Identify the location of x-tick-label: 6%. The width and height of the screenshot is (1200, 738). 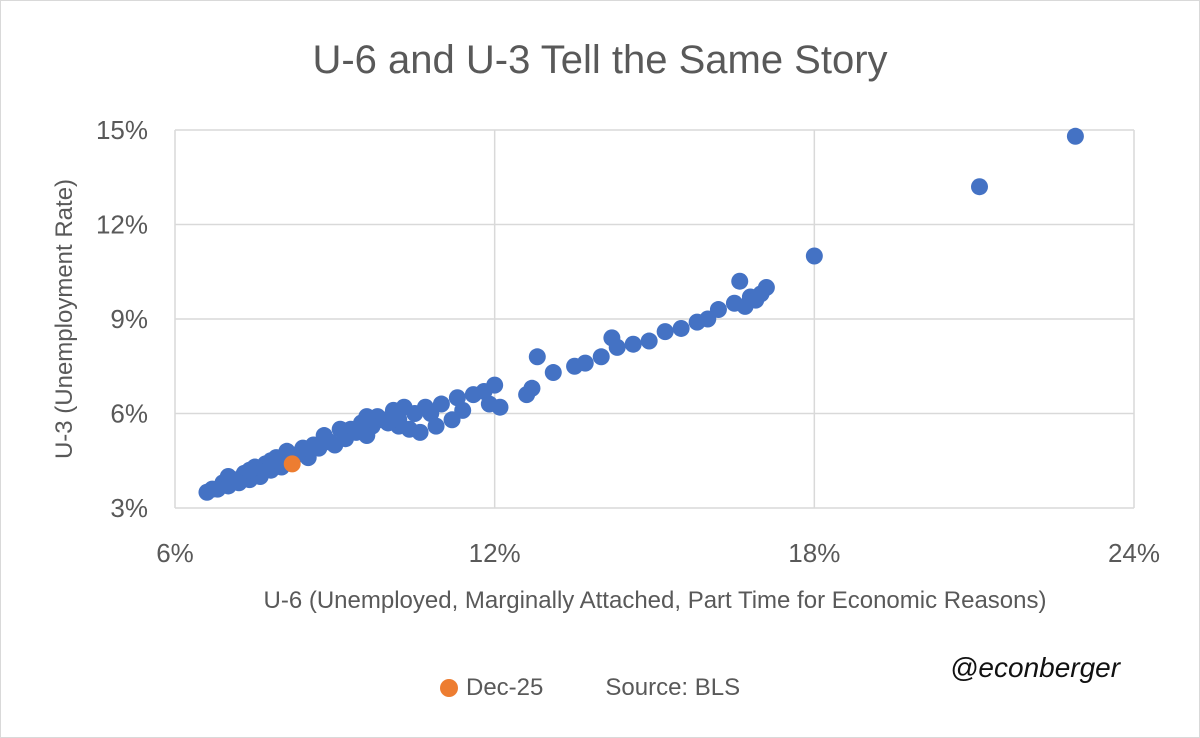
(175, 553).